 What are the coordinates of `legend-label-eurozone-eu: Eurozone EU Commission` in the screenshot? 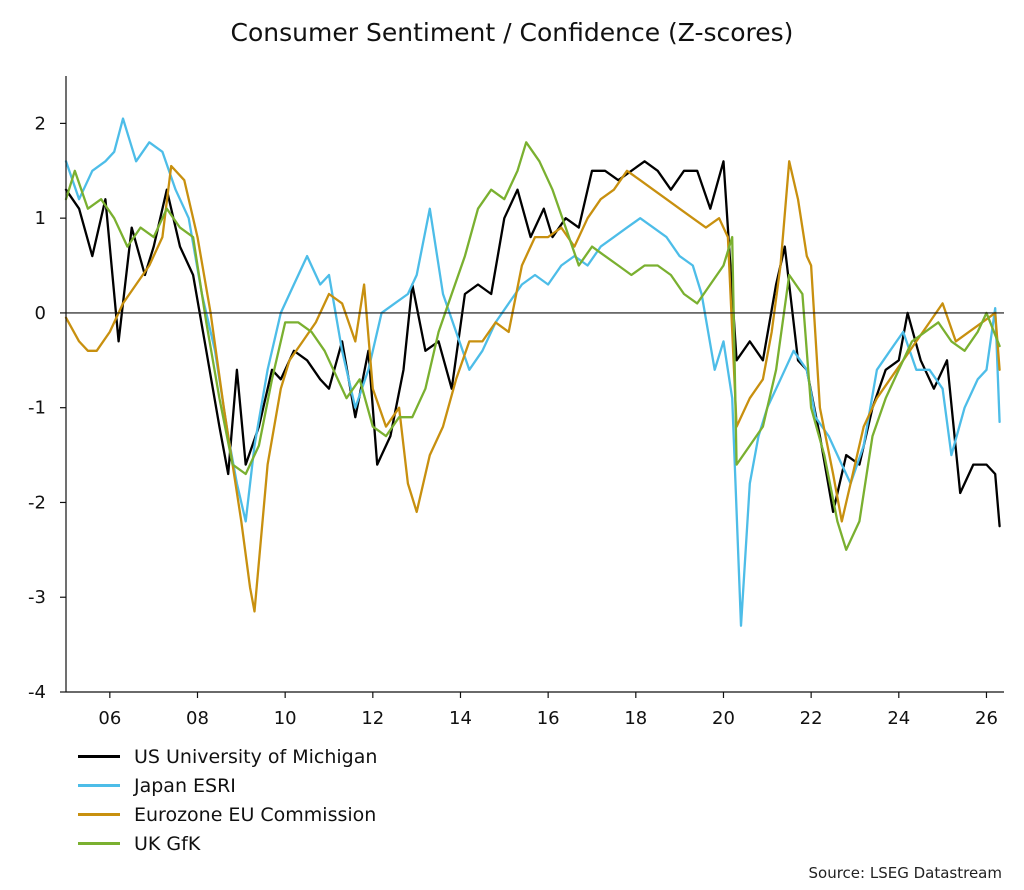 It's located at (255, 814).